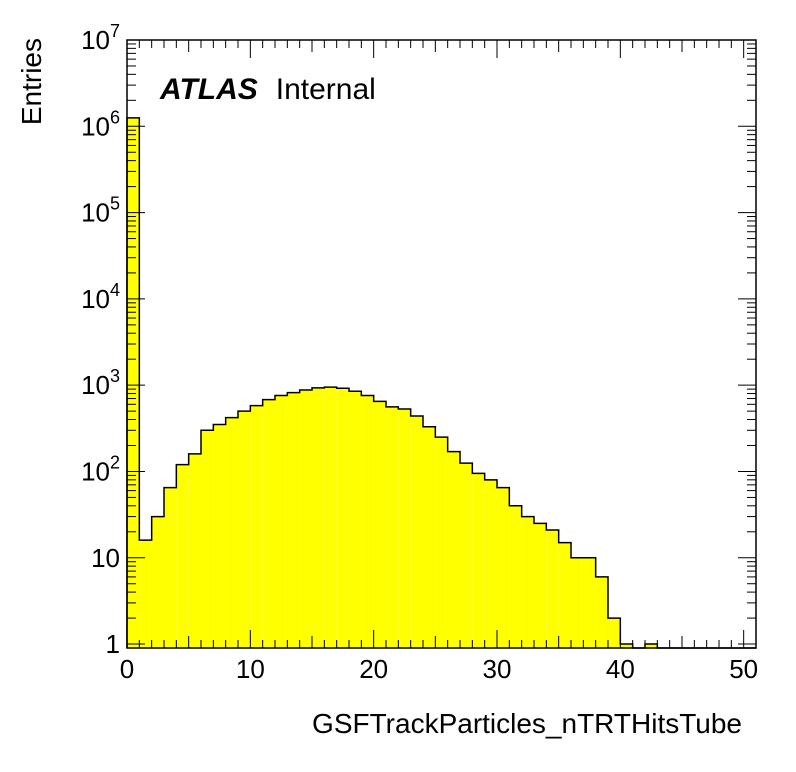 This screenshot has height=772, width=796. Describe the element at coordinates (100, 340) in the screenshot. I see `y-axis-tick-labels: 1 10 10² 10³ 10⁴ 10⁵ 10⁶ 10⁷` at that location.